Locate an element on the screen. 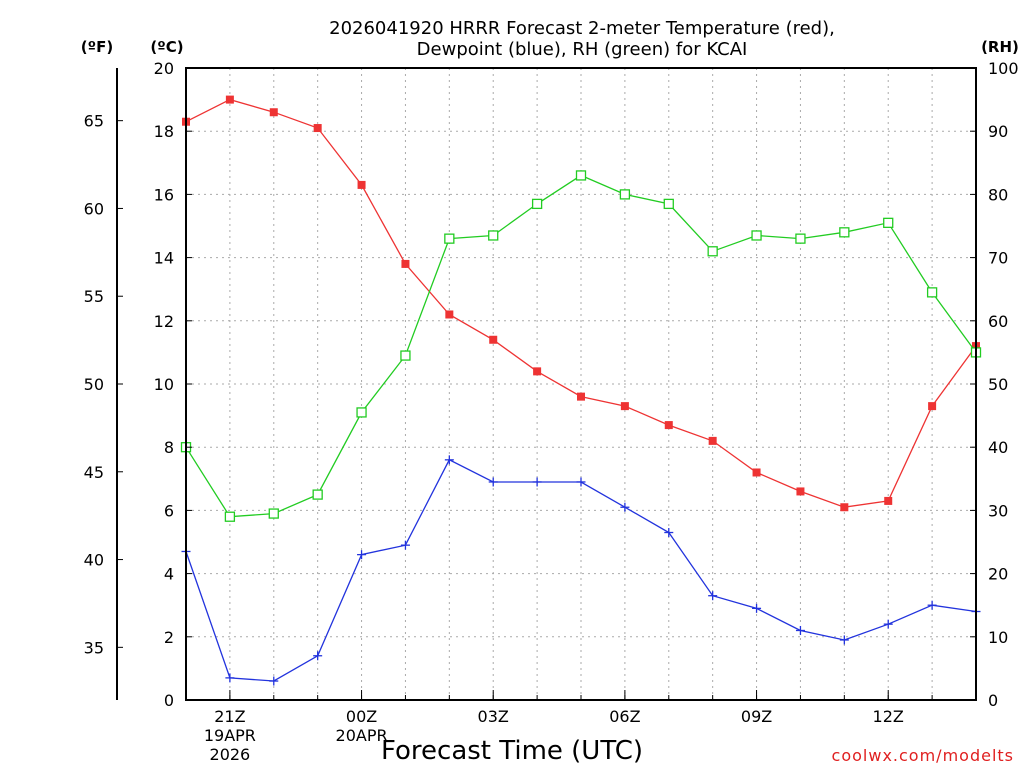 The width and height of the screenshot is (1024, 768). x-tick-date-label: 19APR is located at coordinates (230, 735).